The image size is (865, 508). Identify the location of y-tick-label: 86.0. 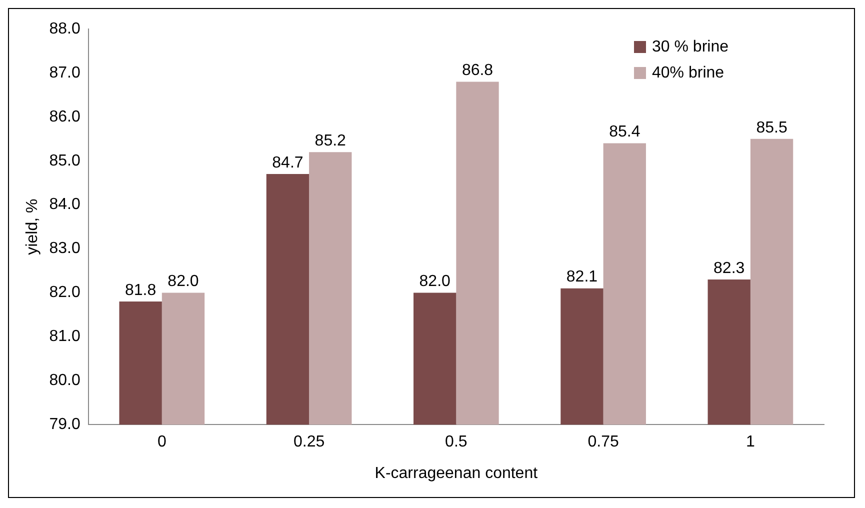
(64, 117).